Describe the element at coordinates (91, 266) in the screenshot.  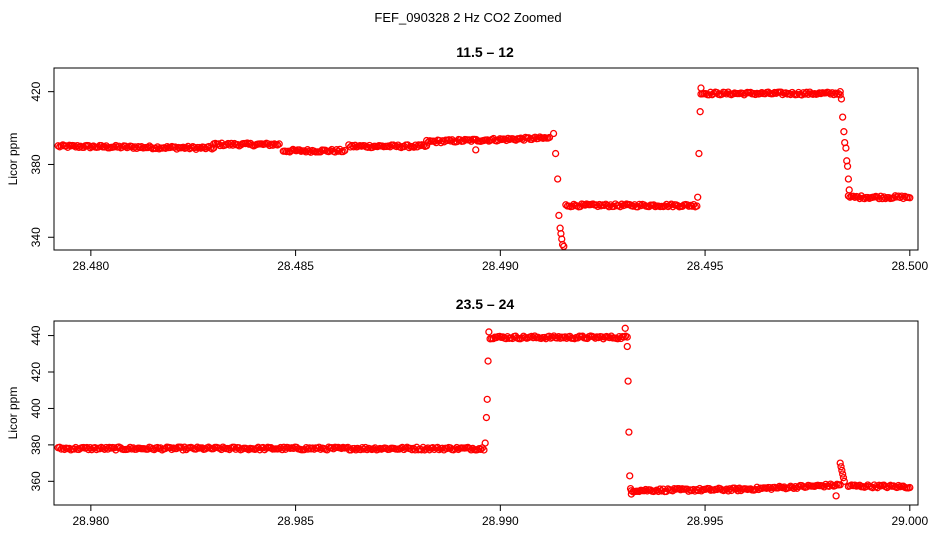
I see `panel-top-x-tick-label: 28.480` at that location.